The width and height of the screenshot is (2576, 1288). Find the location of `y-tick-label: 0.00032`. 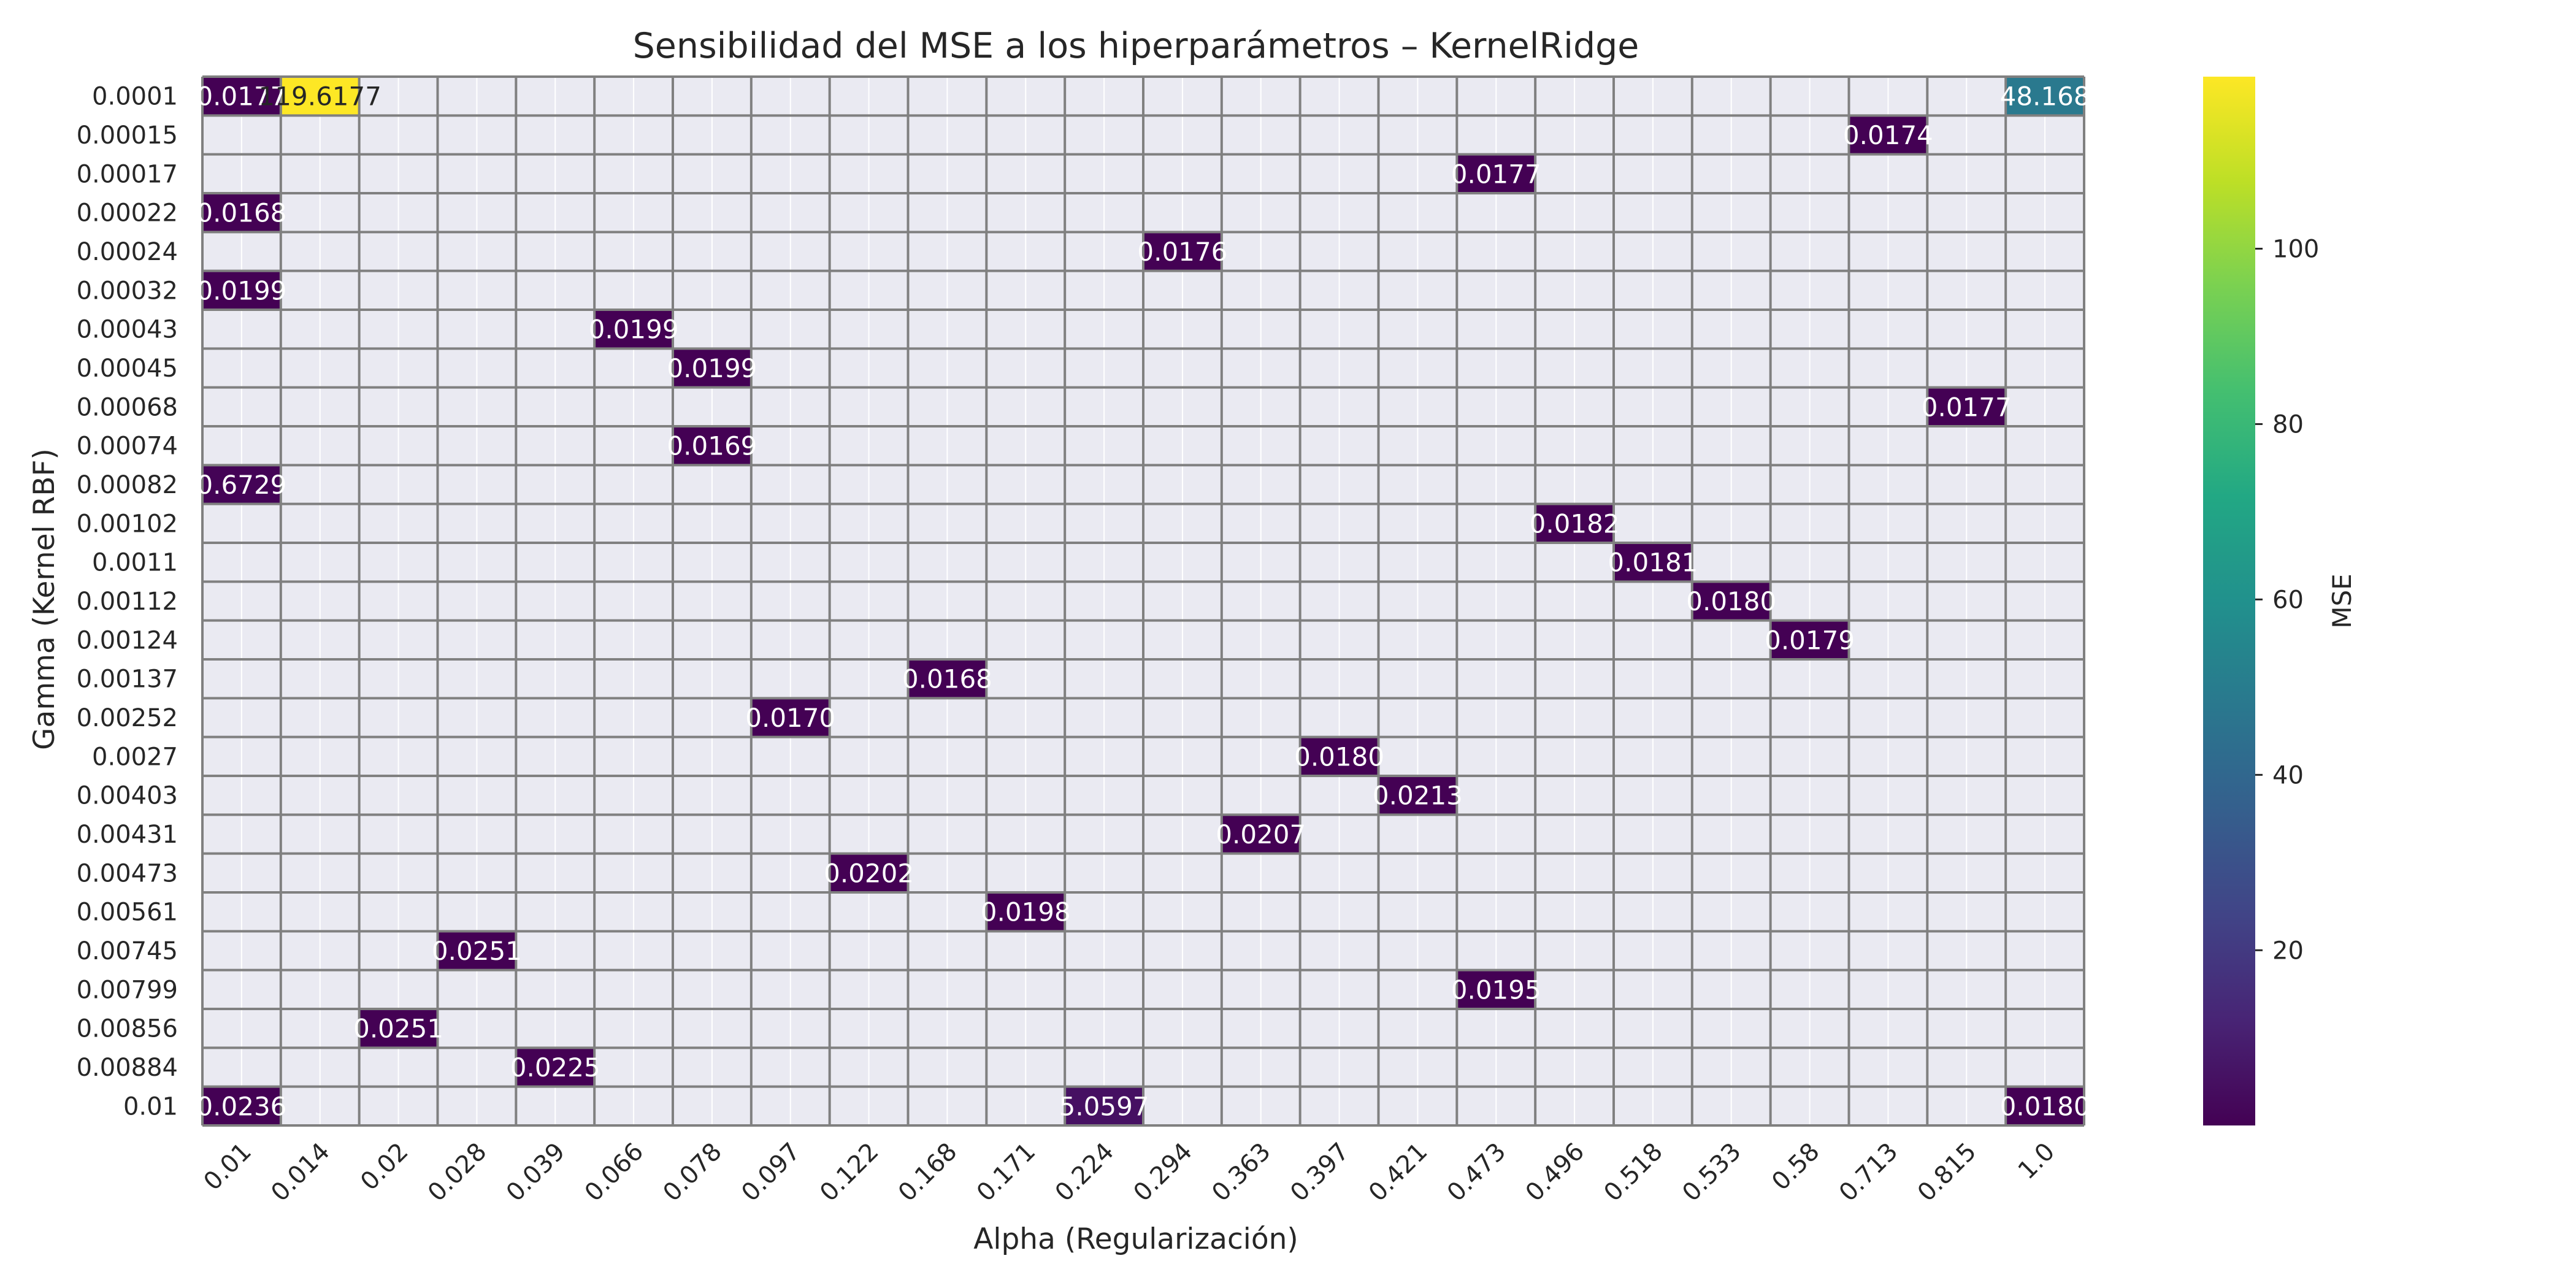

y-tick-label: 0.00032 is located at coordinates (127, 291).